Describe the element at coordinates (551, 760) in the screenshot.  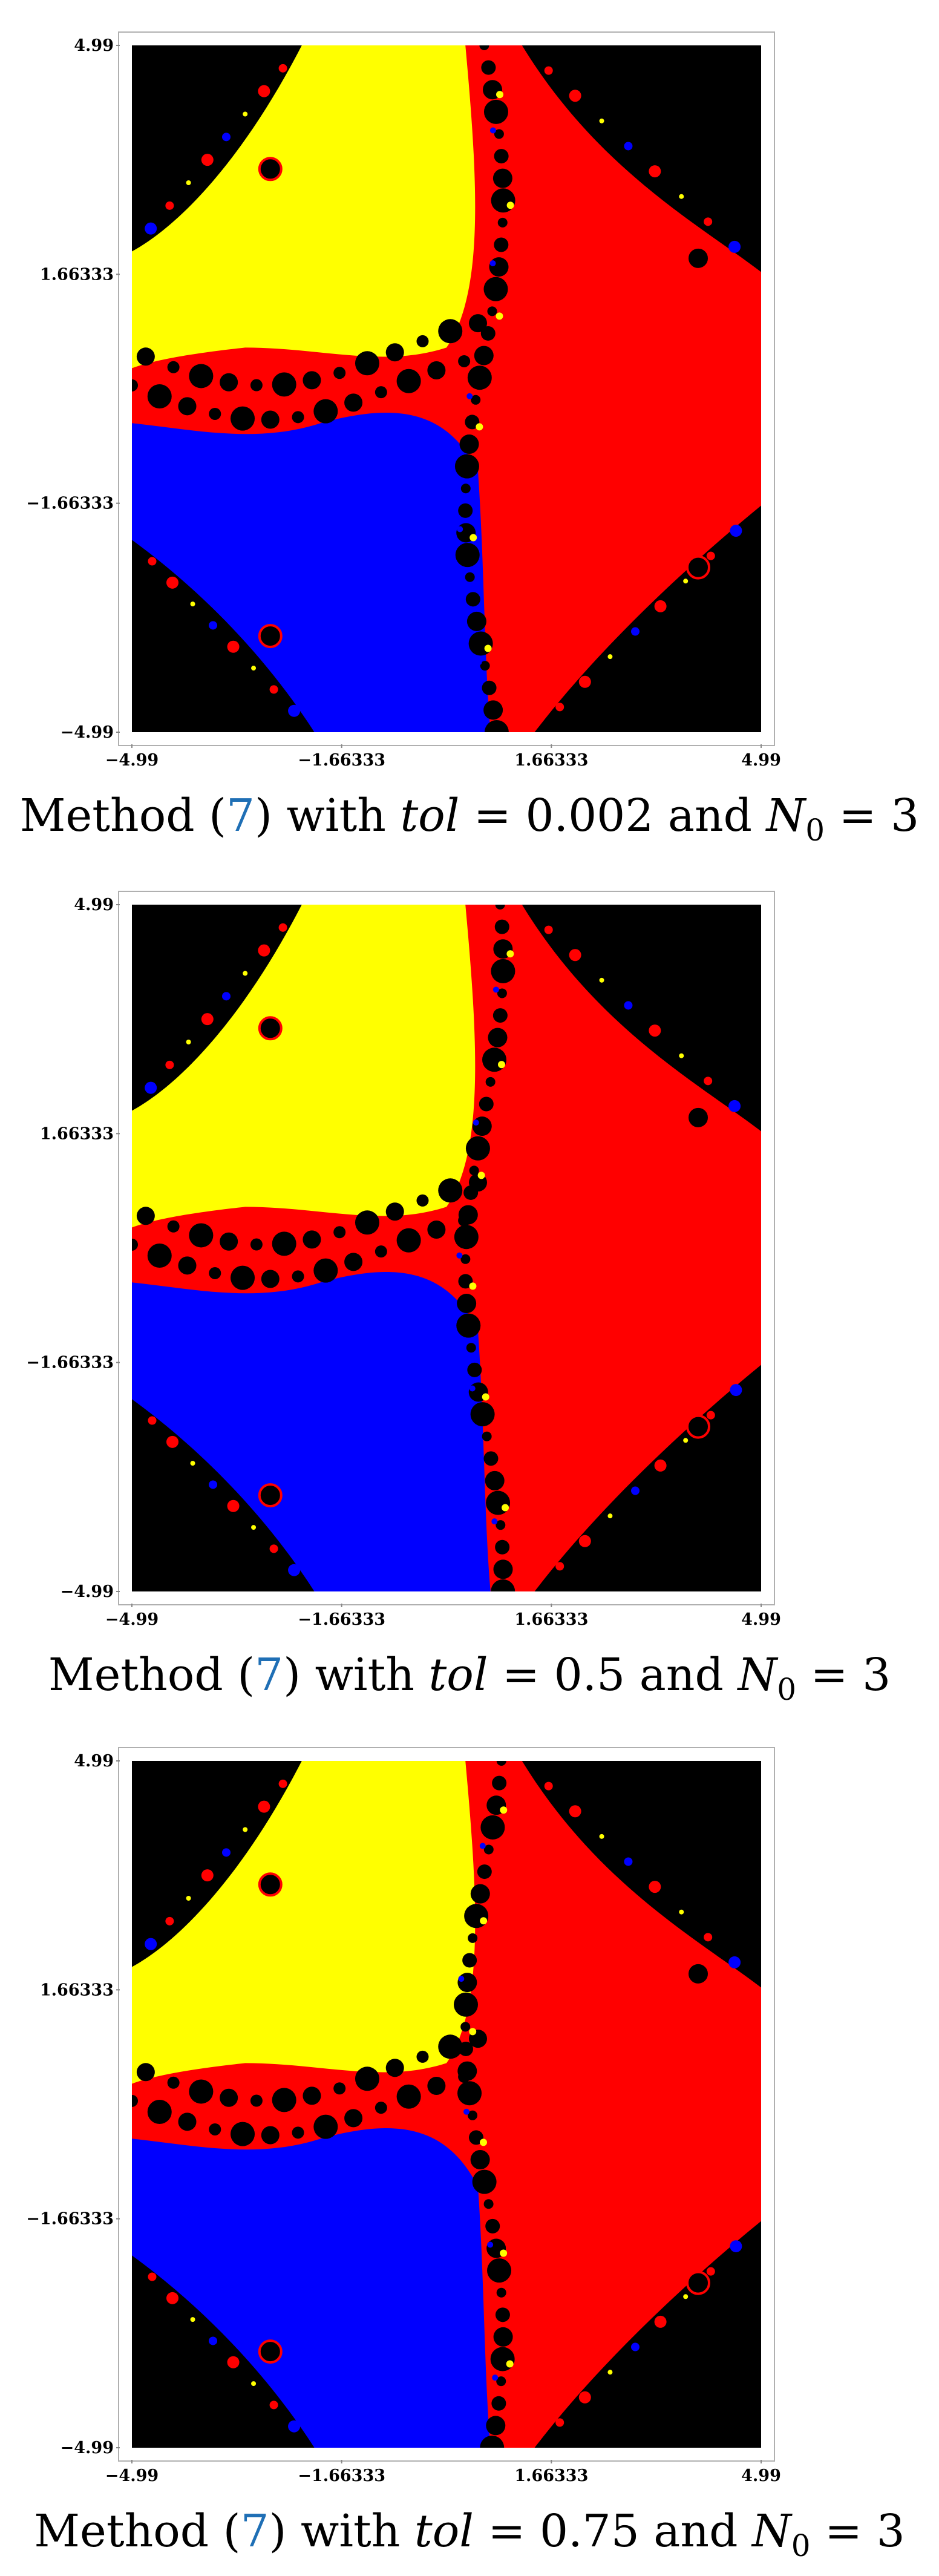
I see `x-tick-label: 1.66333` at that location.